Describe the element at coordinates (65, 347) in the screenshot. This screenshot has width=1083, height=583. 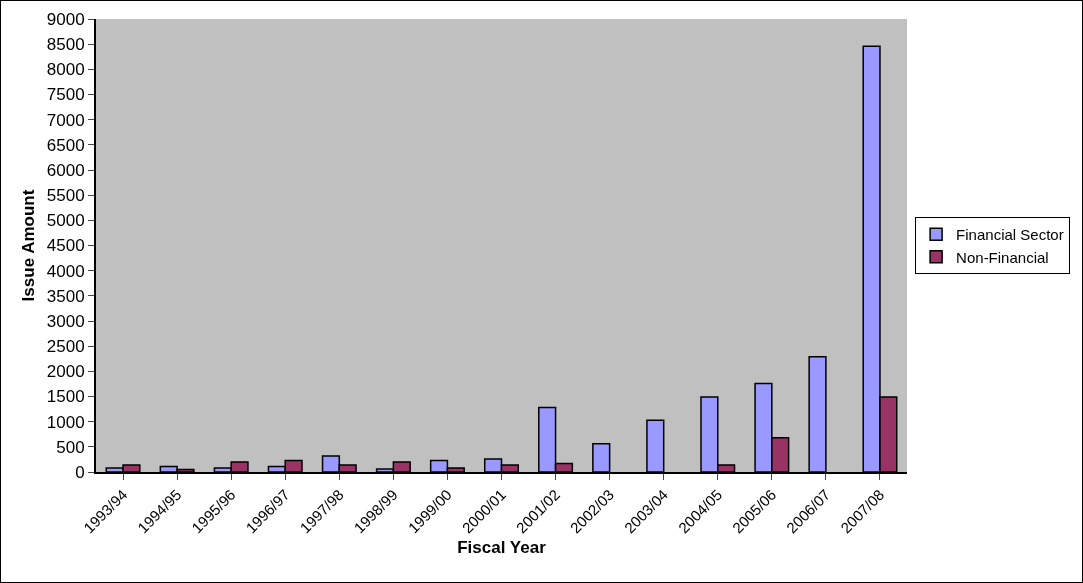
I see `y-tick-label: 2500` at that location.